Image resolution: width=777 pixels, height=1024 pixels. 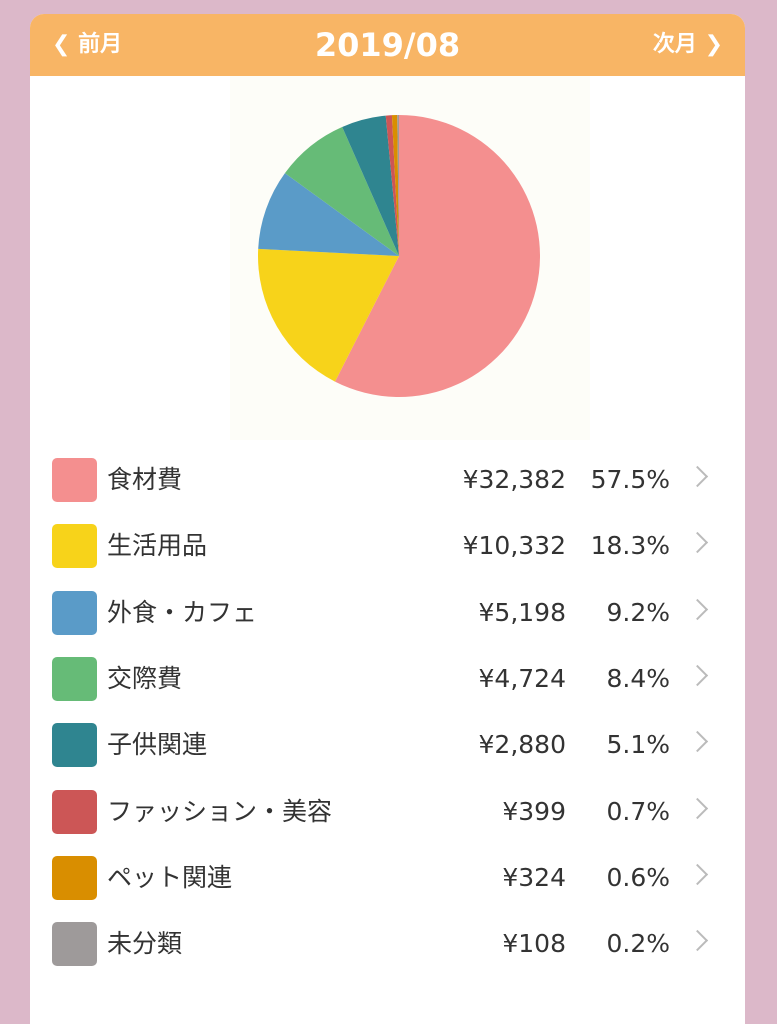 What do you see at coordinates (387, 944) in the screenshot?
I see `category-row: 未分類 ¥108 0.2%` at bounding box center [387, 944].